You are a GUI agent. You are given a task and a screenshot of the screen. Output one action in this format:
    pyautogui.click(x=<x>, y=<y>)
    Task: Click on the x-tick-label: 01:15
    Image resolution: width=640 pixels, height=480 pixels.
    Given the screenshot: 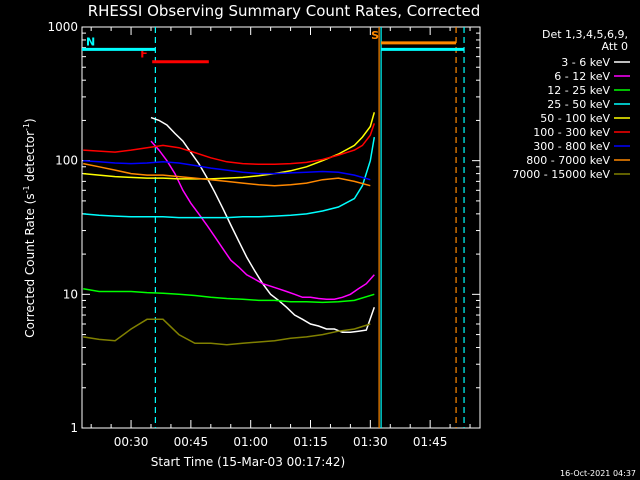 What is the action you would take?
    pyautogui.click(x=310, y=442)
    